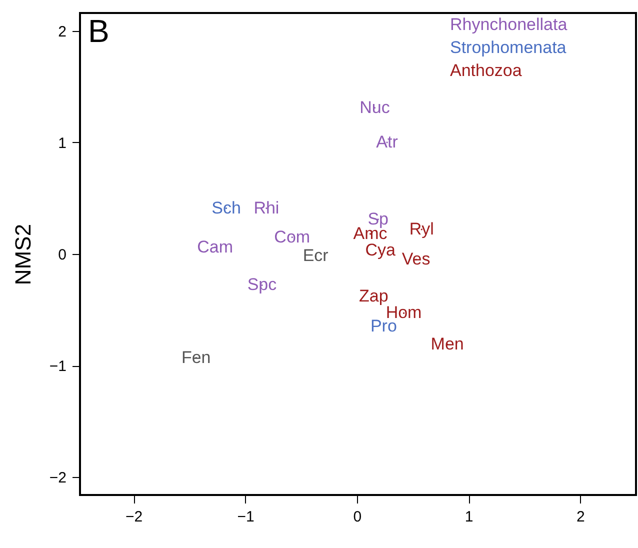 The width and height of the screenshot is (638, 548). I want to click on data-label: Fen, so click(196, 357).